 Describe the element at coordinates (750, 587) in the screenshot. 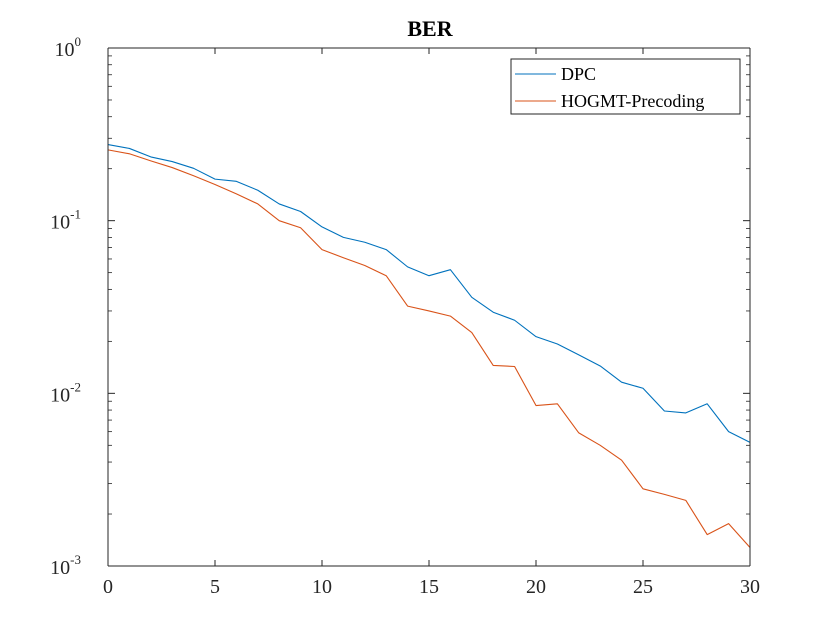

I see `x-tick-label: 30` at that location.